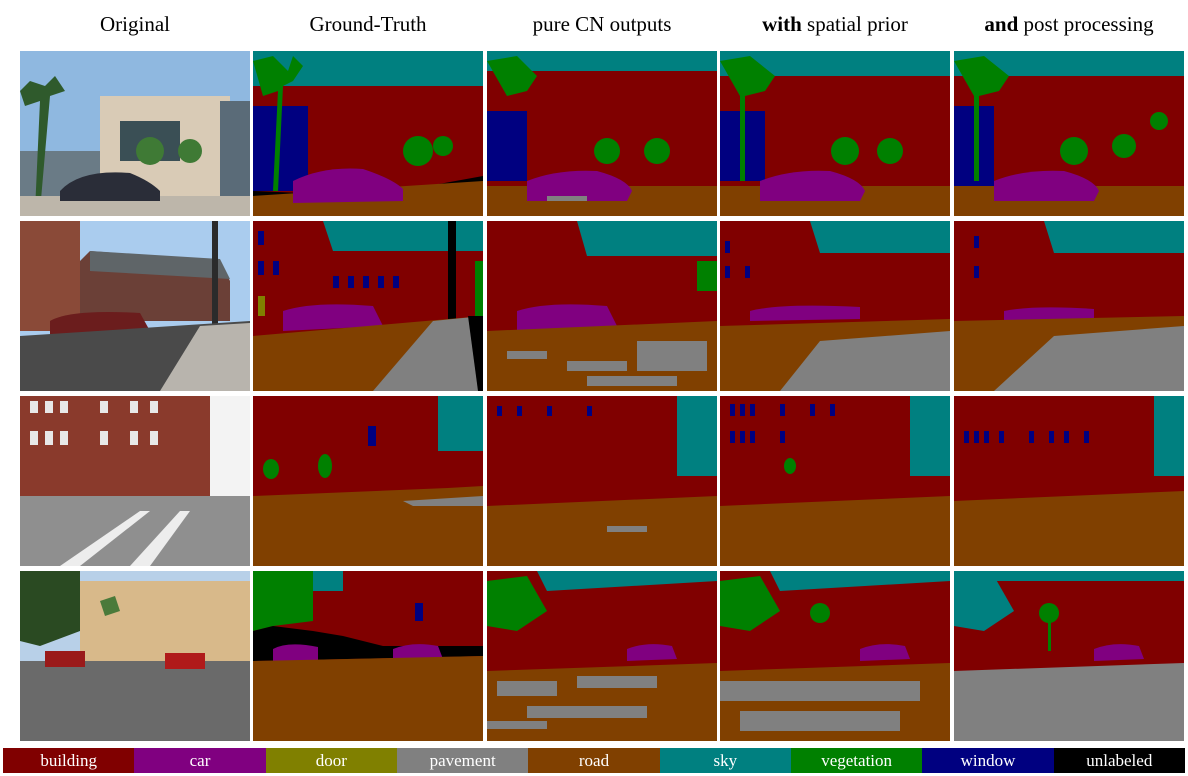  What do you see at coordinates (1069, 656) in the screenshot?
I see `image-row4-post-processing` at bounding box center [1069, 656].